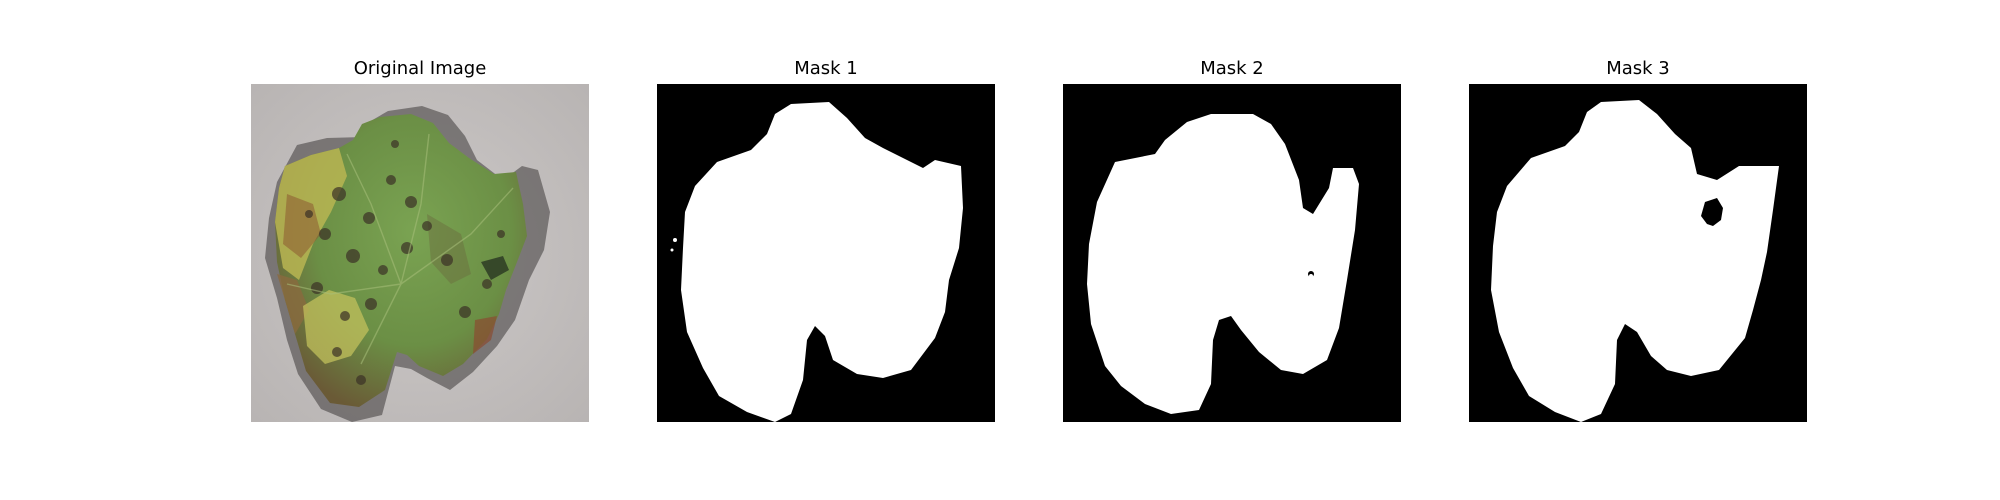  I want to click on mask-2-image, so click(1232, 253).